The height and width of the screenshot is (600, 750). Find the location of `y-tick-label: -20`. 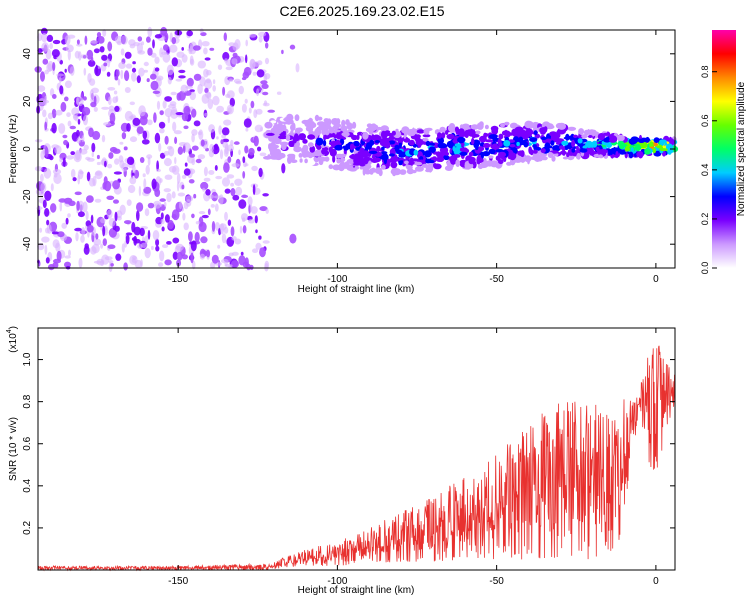

y-tick-label: -20 is located at coordinates (27, 196).